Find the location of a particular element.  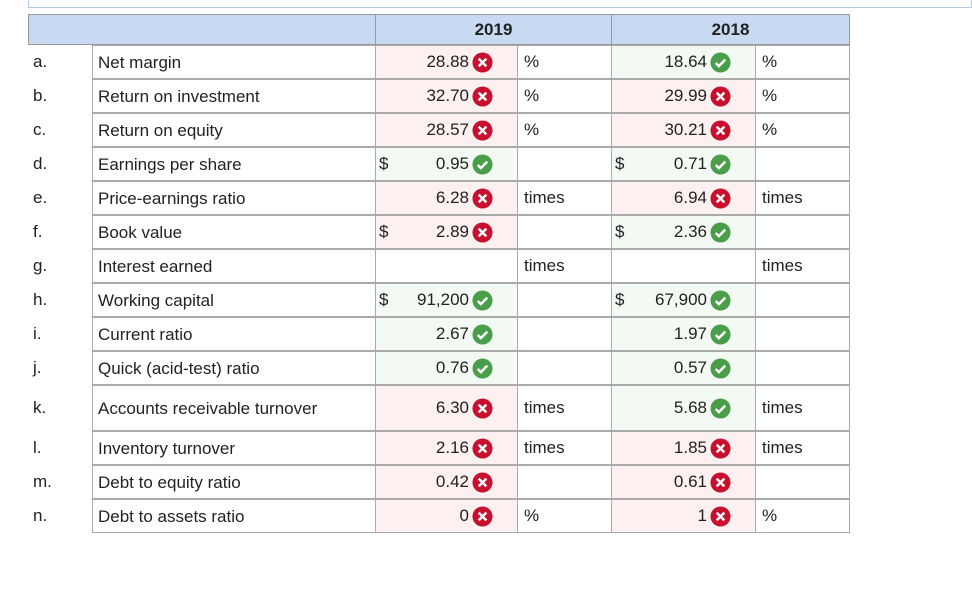

answer-cell: $2.89 is located at coordinates (446, 232).